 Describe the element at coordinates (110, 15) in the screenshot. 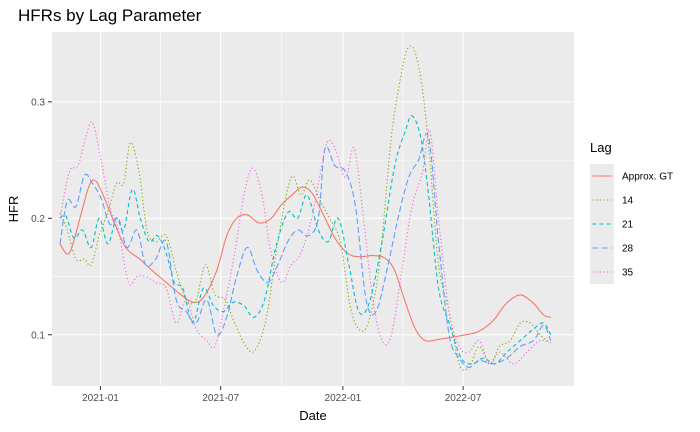

I see `chart-title: HFRs by Lag Parameter` at that location.